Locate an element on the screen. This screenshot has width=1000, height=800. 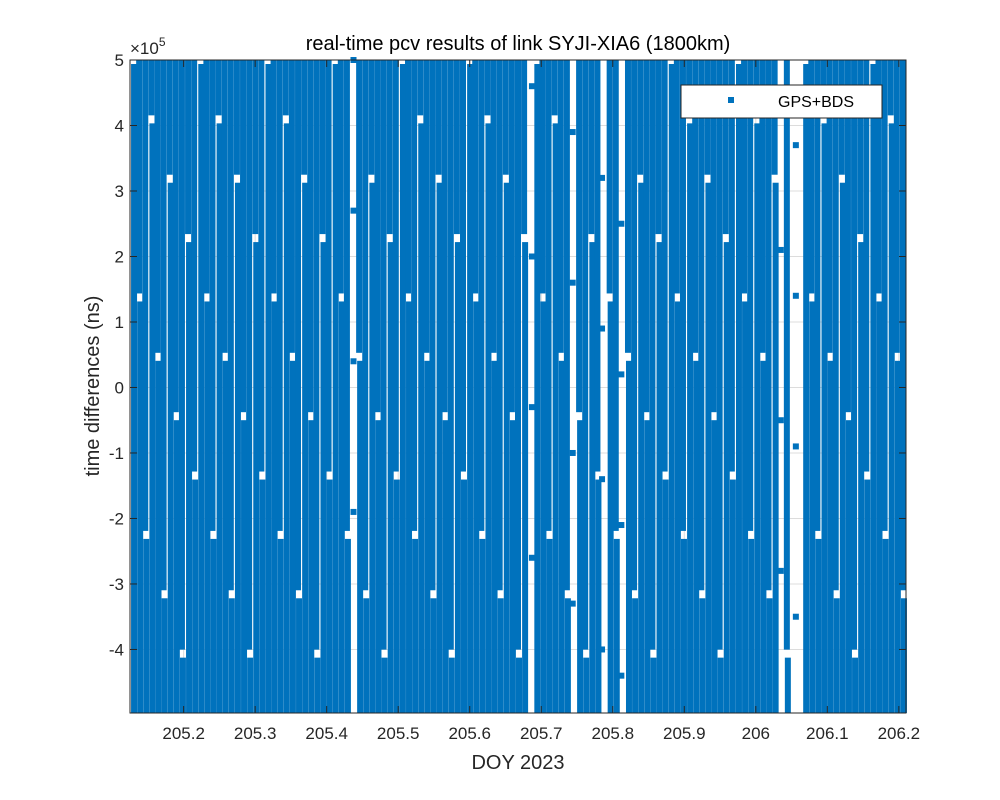
x-tick-label: 205.7 is located at coordinates (541, 733).